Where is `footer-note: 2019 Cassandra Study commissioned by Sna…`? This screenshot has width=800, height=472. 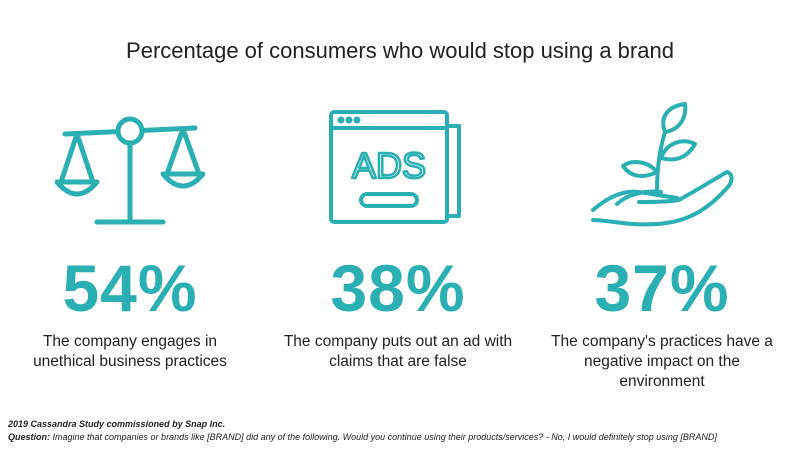
footer-note: 2019 Cassandra Study commissioned by Sna… is located at coordinates (398, 431).